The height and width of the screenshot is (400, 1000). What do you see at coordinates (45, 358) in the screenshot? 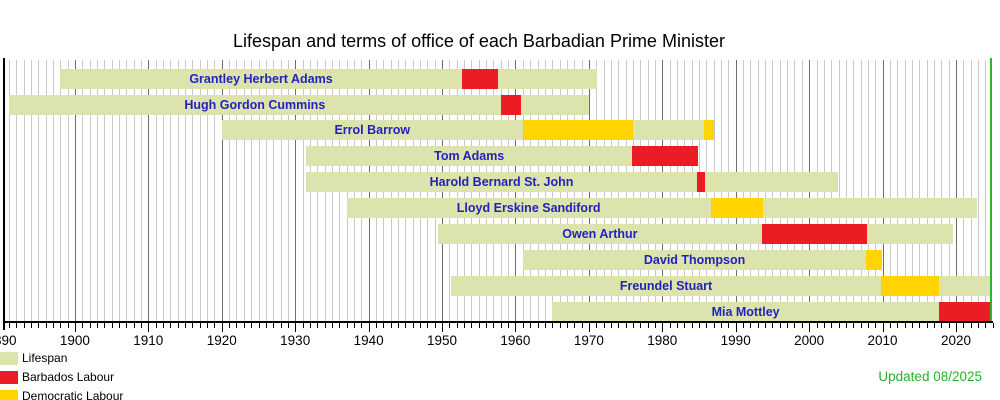
I see `legend-label: Lifespan` at bounding box center [45, 358].